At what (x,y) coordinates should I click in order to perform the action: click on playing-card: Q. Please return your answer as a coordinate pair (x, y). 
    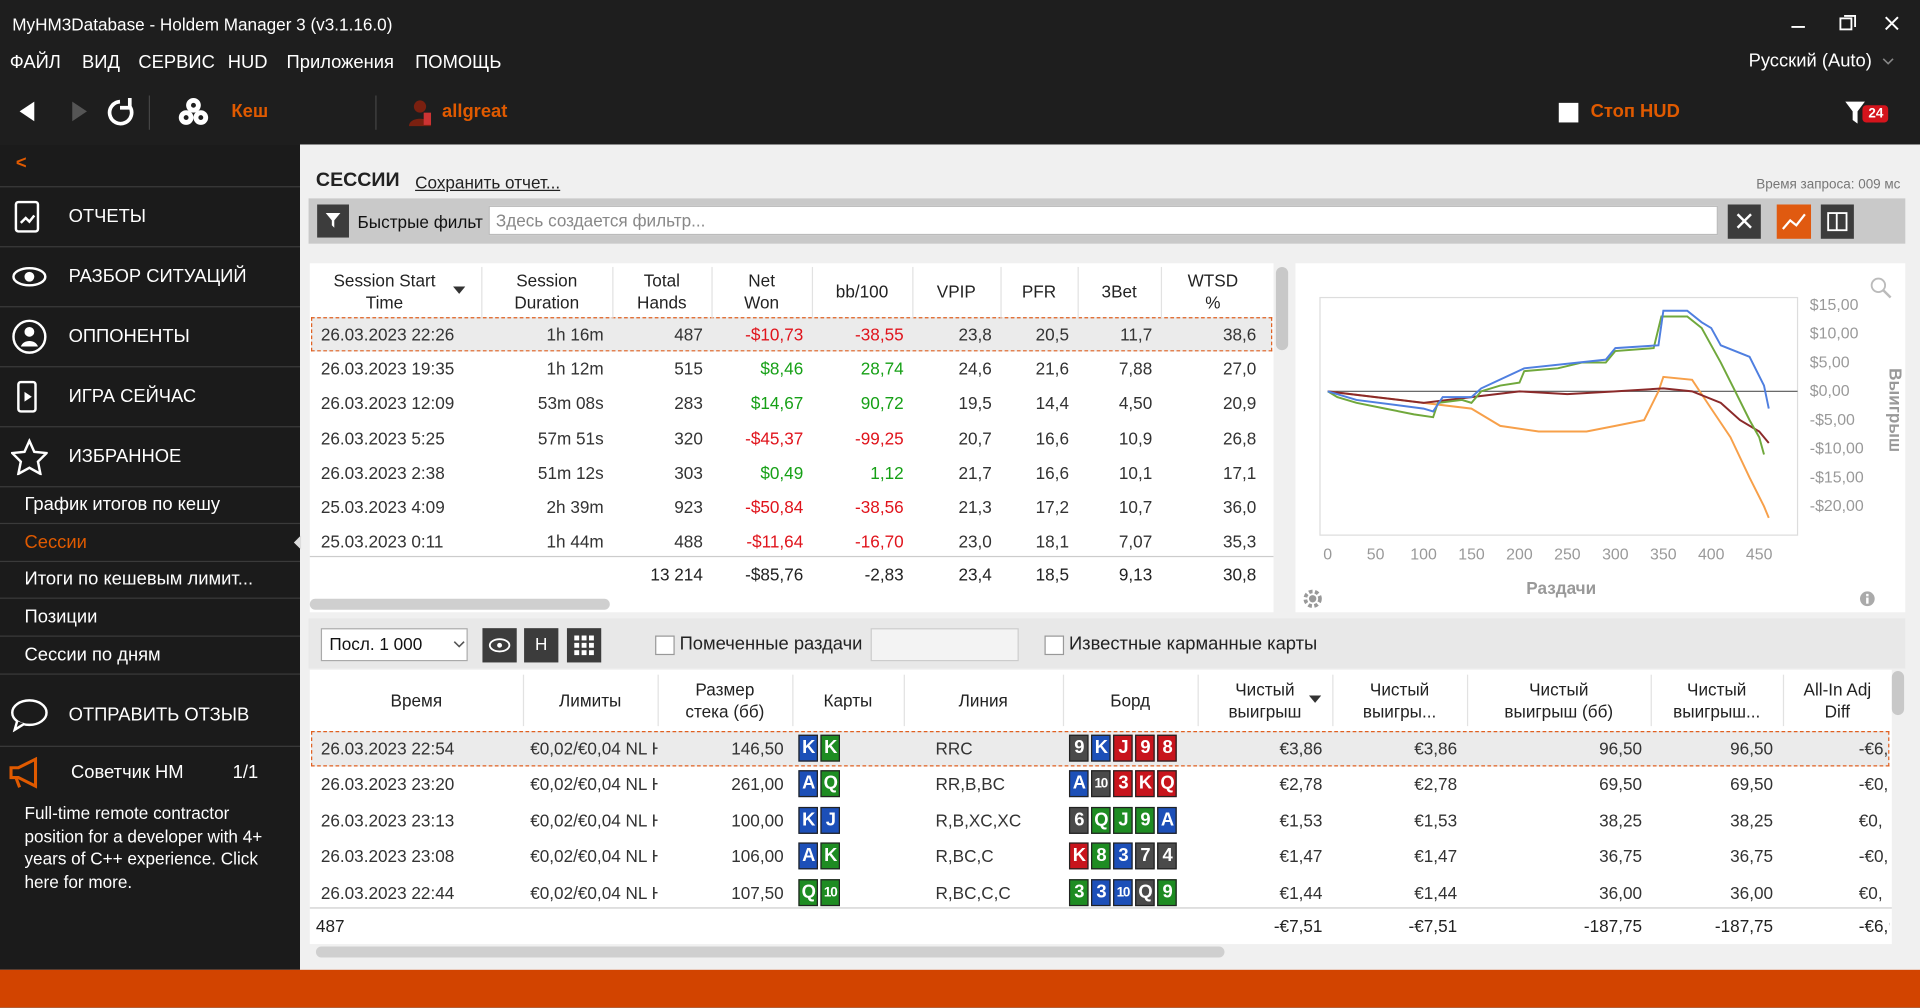
    Looking at the image, I should click on (1145, 892).